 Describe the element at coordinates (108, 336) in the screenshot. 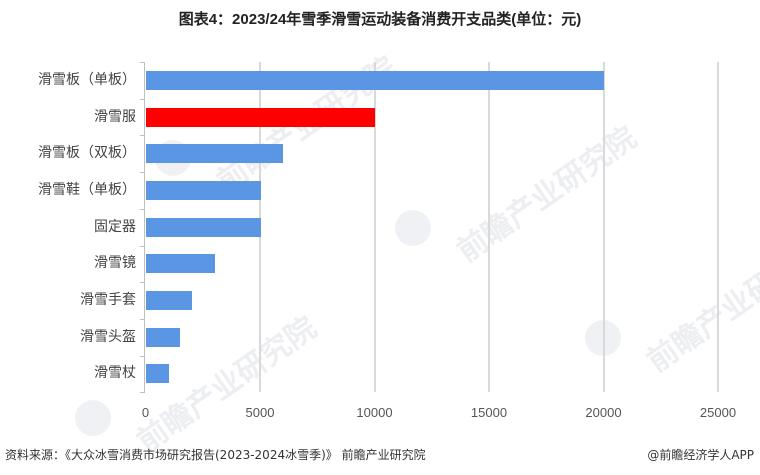

I see `category-label: 滑雪头盔` at that location.